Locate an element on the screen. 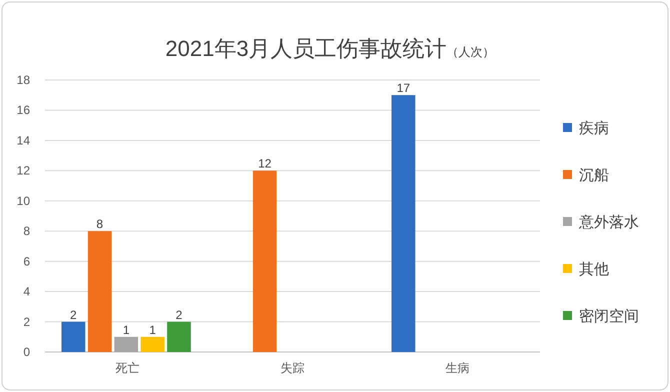 The image size is (670, 392). y-tick-label: 18 is located at coordinates (23, 80).